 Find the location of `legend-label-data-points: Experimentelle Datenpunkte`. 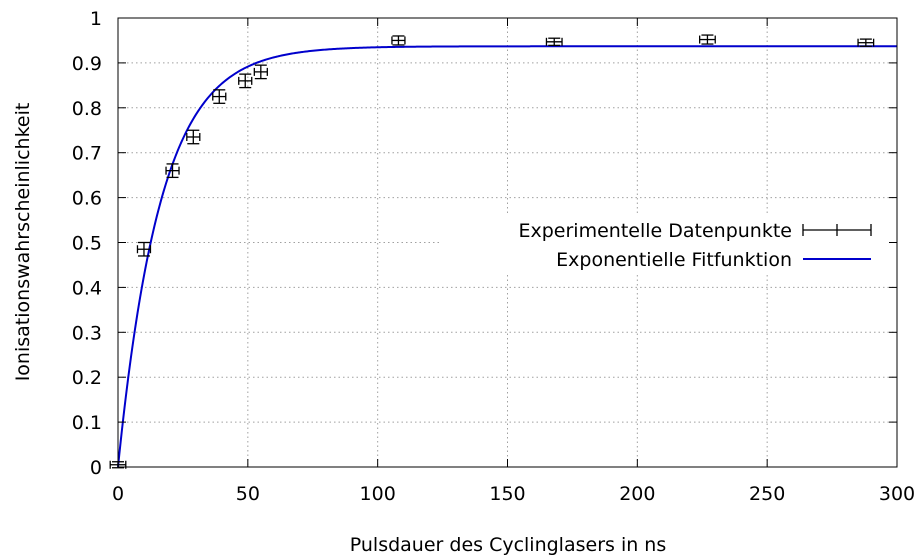

legend-label-data-points: Experimentelle Datenpunkte is located at coordinates (656, 231).